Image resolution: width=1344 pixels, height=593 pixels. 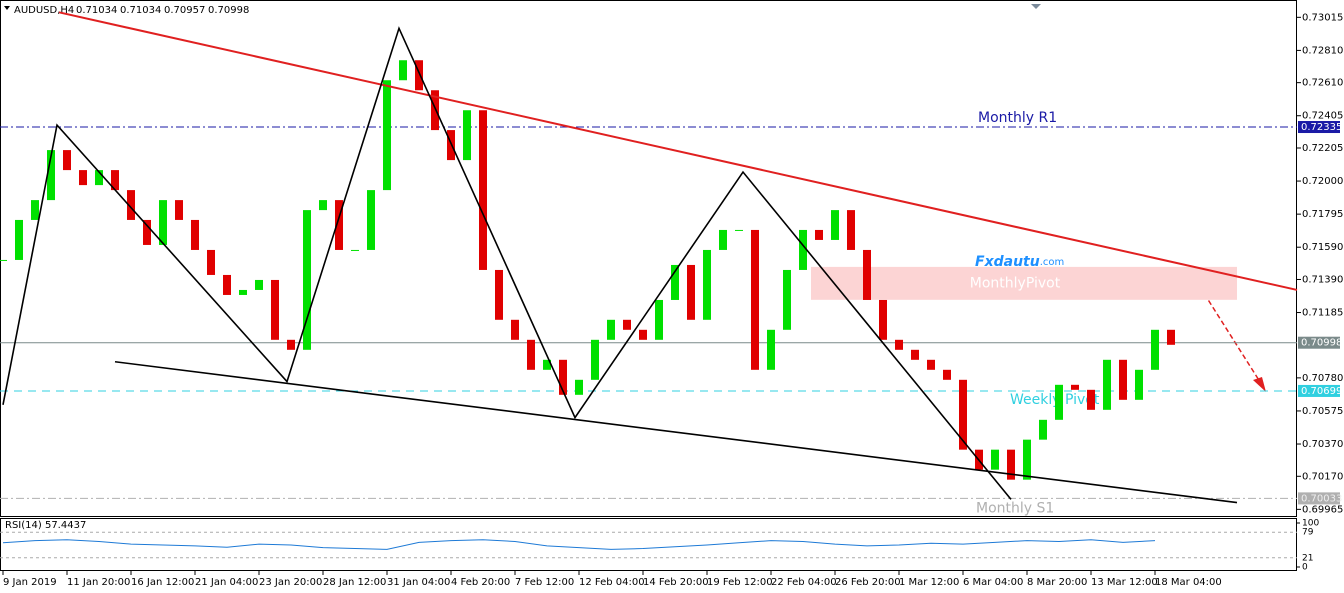 What do you see at coordinates (1322, 116) in the screenshot?
I see `y-tick-label: 0.72405` at bounding box center [1322, 116].